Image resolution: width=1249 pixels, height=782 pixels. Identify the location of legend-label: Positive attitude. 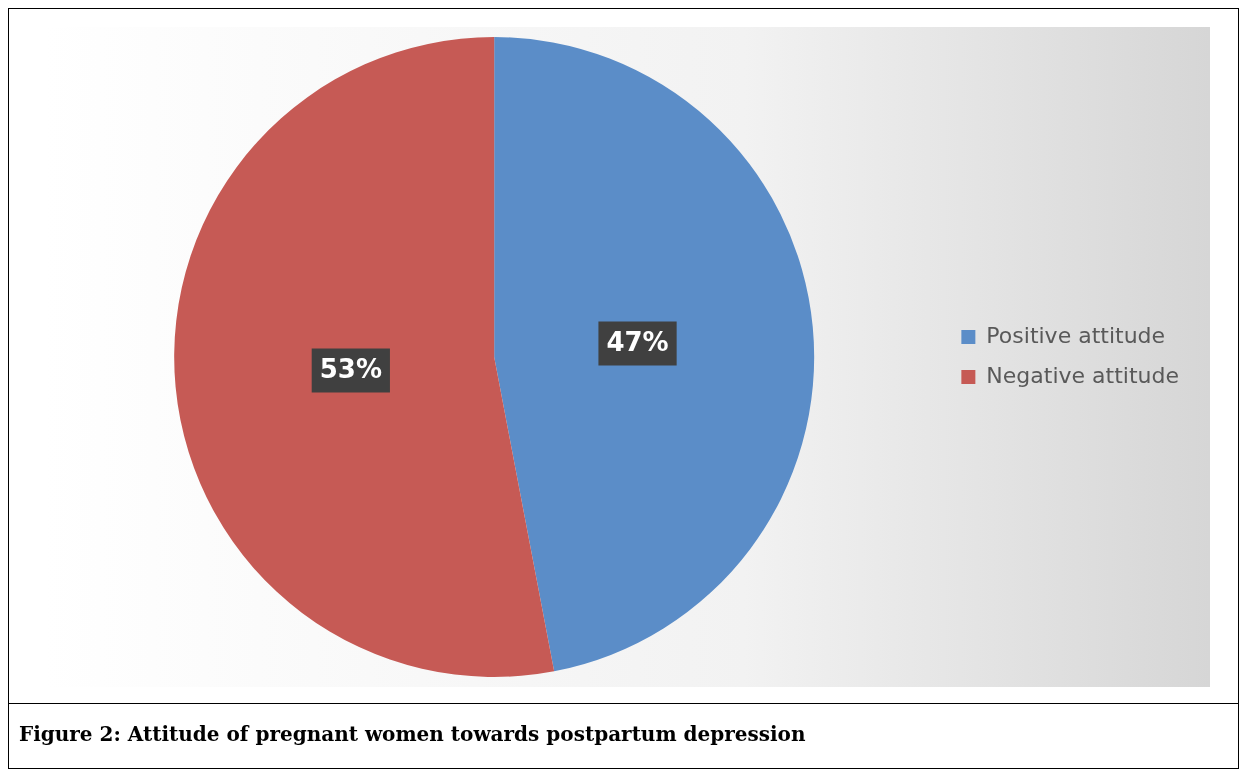
(1076, 335).